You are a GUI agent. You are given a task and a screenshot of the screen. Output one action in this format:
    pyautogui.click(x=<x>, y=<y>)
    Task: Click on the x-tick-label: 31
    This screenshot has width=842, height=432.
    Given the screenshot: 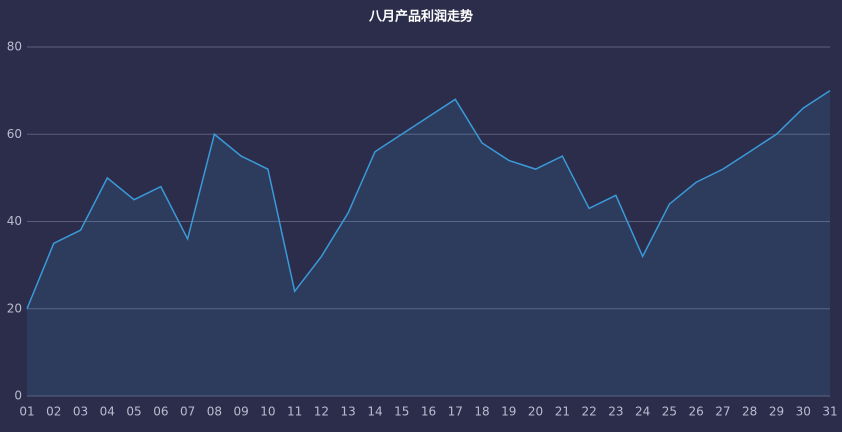 What is the action you would take?
    pyautogui.click(x=829, y=412)
    